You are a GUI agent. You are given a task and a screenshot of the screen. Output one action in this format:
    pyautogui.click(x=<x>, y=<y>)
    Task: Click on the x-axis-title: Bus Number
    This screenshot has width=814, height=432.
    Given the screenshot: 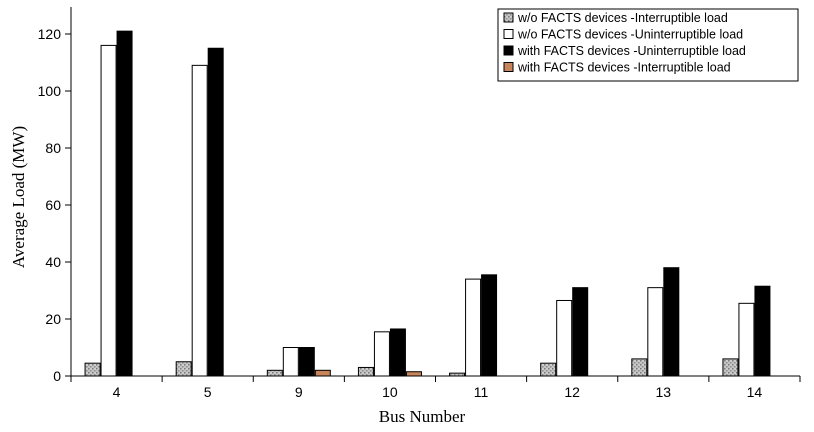 What is the action you would take?
    pyautogui.click(x=422, y=416)
    